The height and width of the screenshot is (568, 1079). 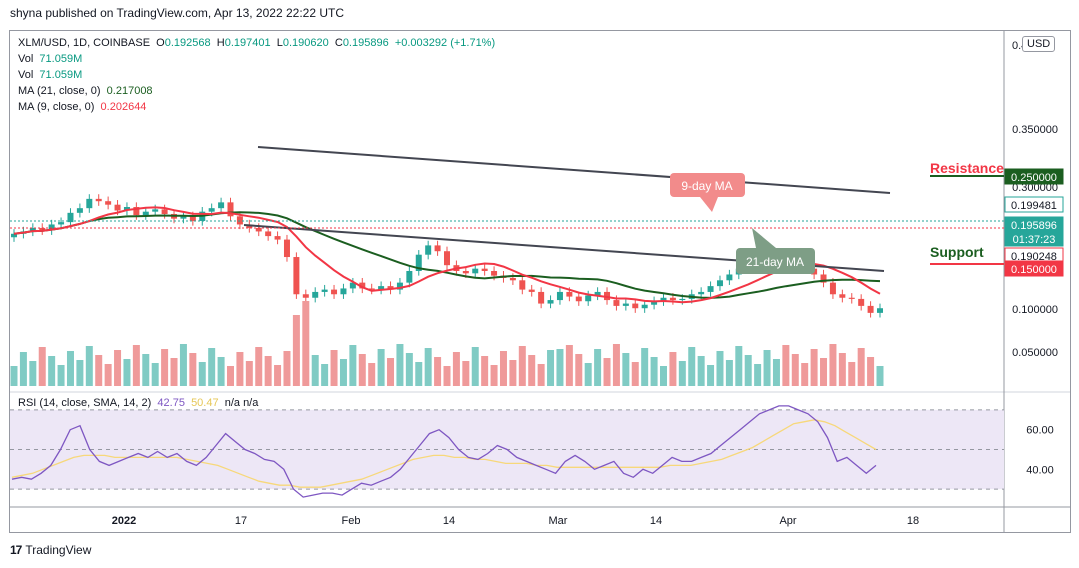 What do you see at coordinates (449, 521) in the screenshot?
I see `time-tick-label: 14` at bounding box center [449, 521].